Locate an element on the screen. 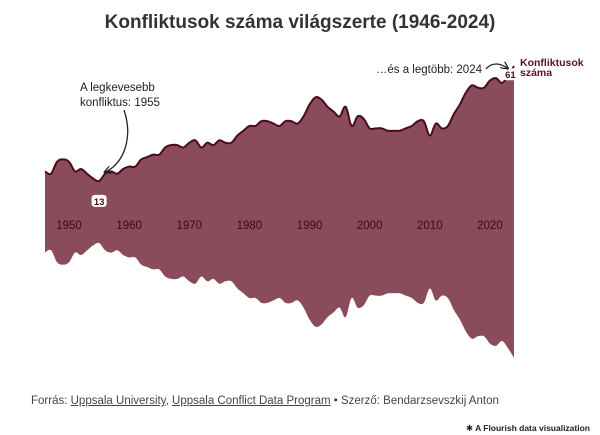 Image resolution: width=600 pixels, height=435 pixels. x-tick-label: 2000 is located at coordinates (370, 226).